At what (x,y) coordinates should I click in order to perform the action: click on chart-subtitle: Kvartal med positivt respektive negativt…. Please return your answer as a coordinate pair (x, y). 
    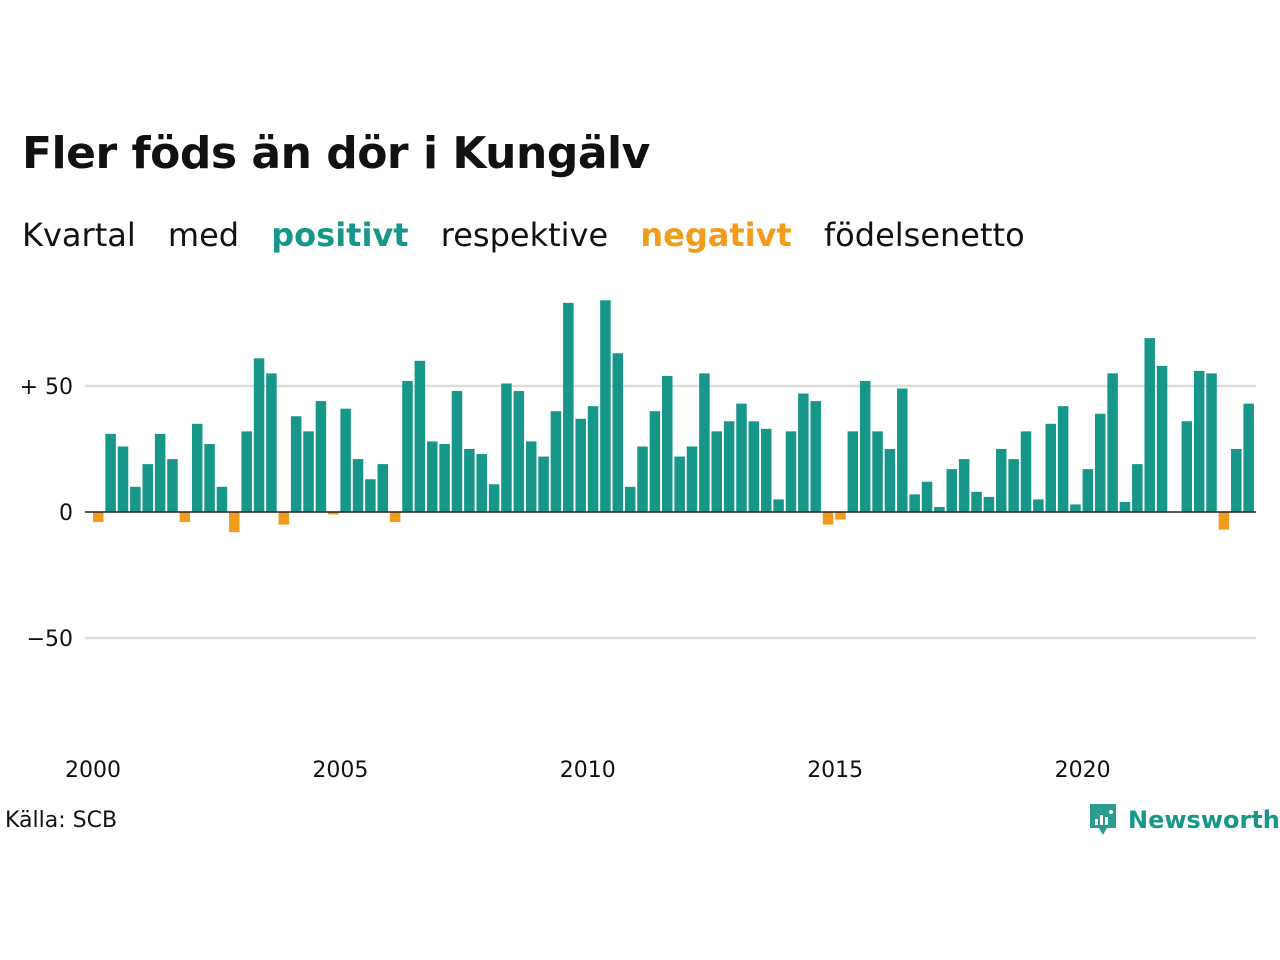
    Looking at the image, I should click on (534, 235).